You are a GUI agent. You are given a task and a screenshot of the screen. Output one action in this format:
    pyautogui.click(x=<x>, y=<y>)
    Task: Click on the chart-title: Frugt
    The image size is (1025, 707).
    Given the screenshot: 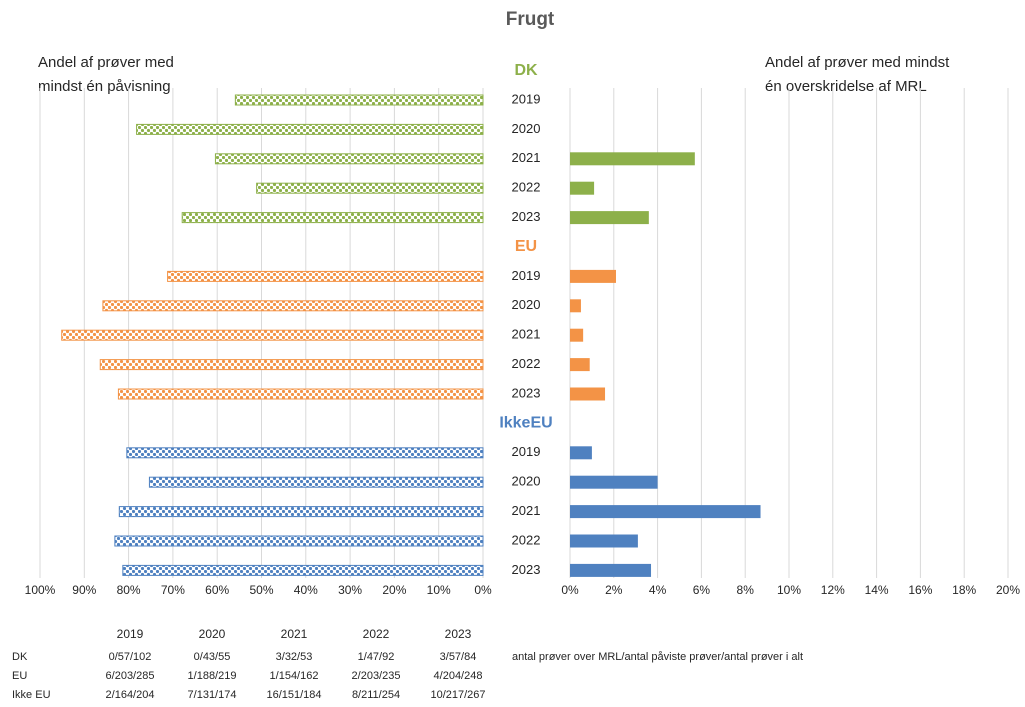 What is the action you would take?
    pyautogui.click(x=530, y=19)
    